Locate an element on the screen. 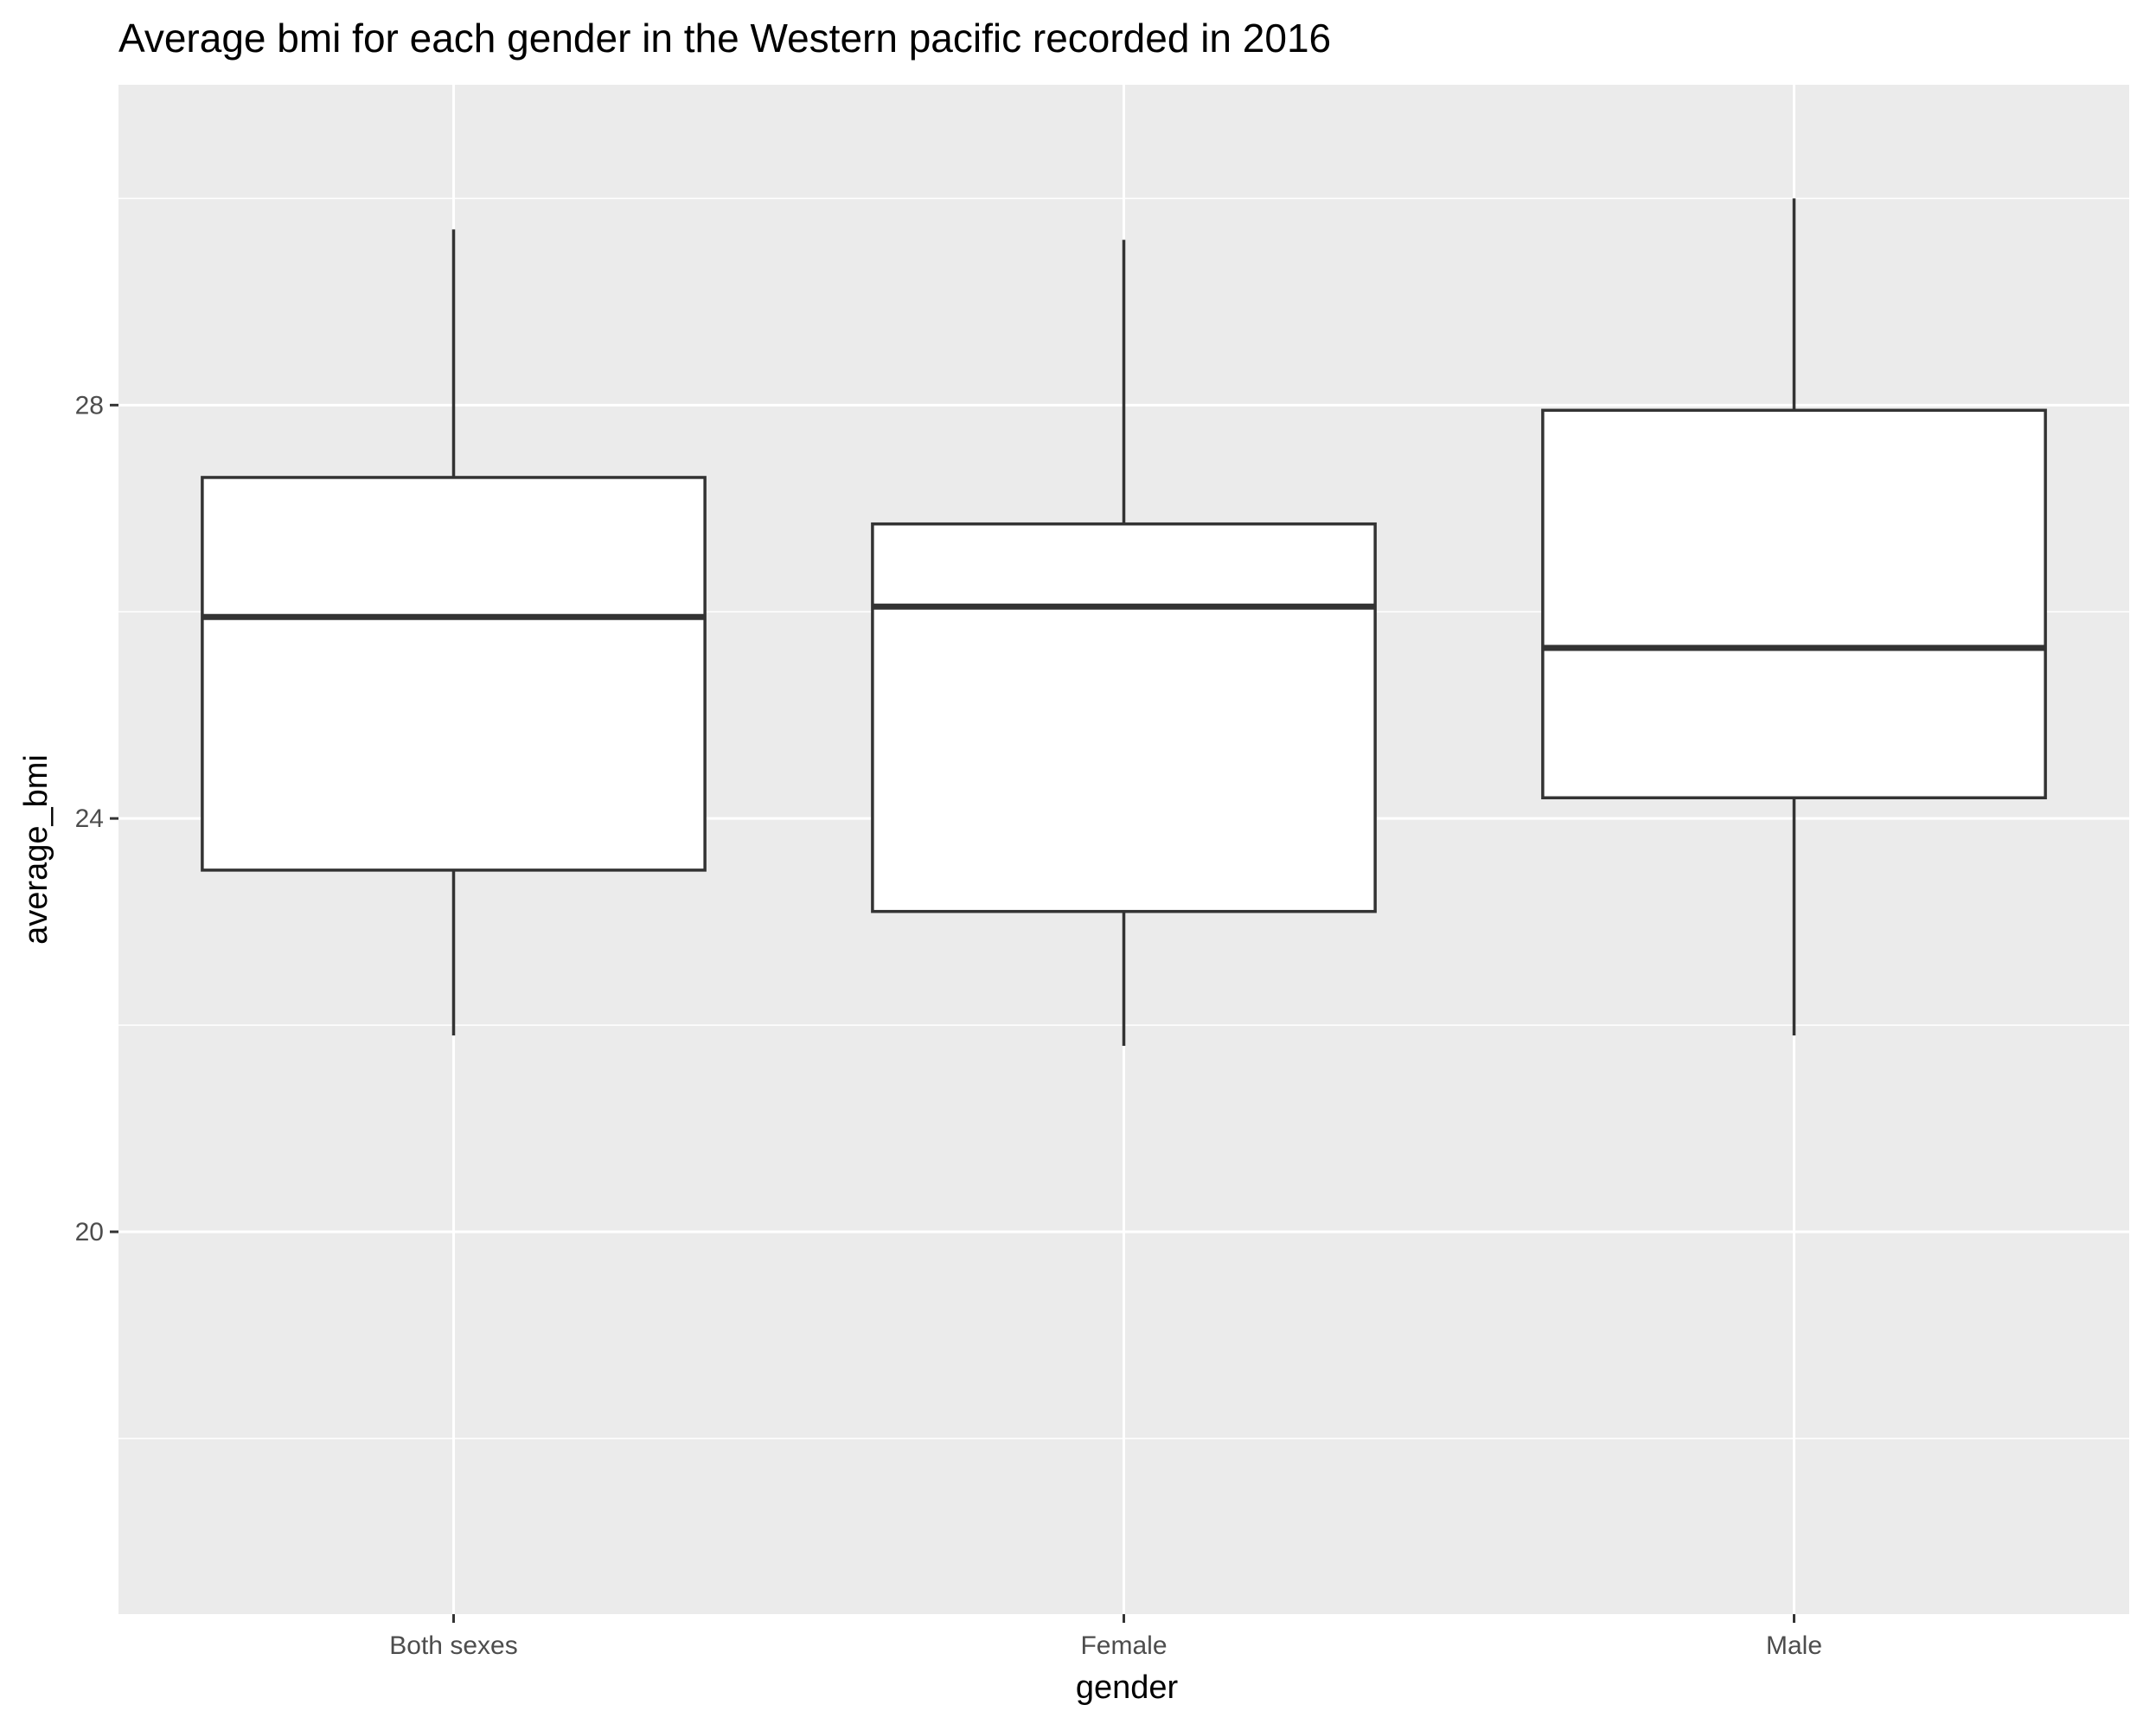  y-tick-label: 24 is located at coordinates (89, 818).